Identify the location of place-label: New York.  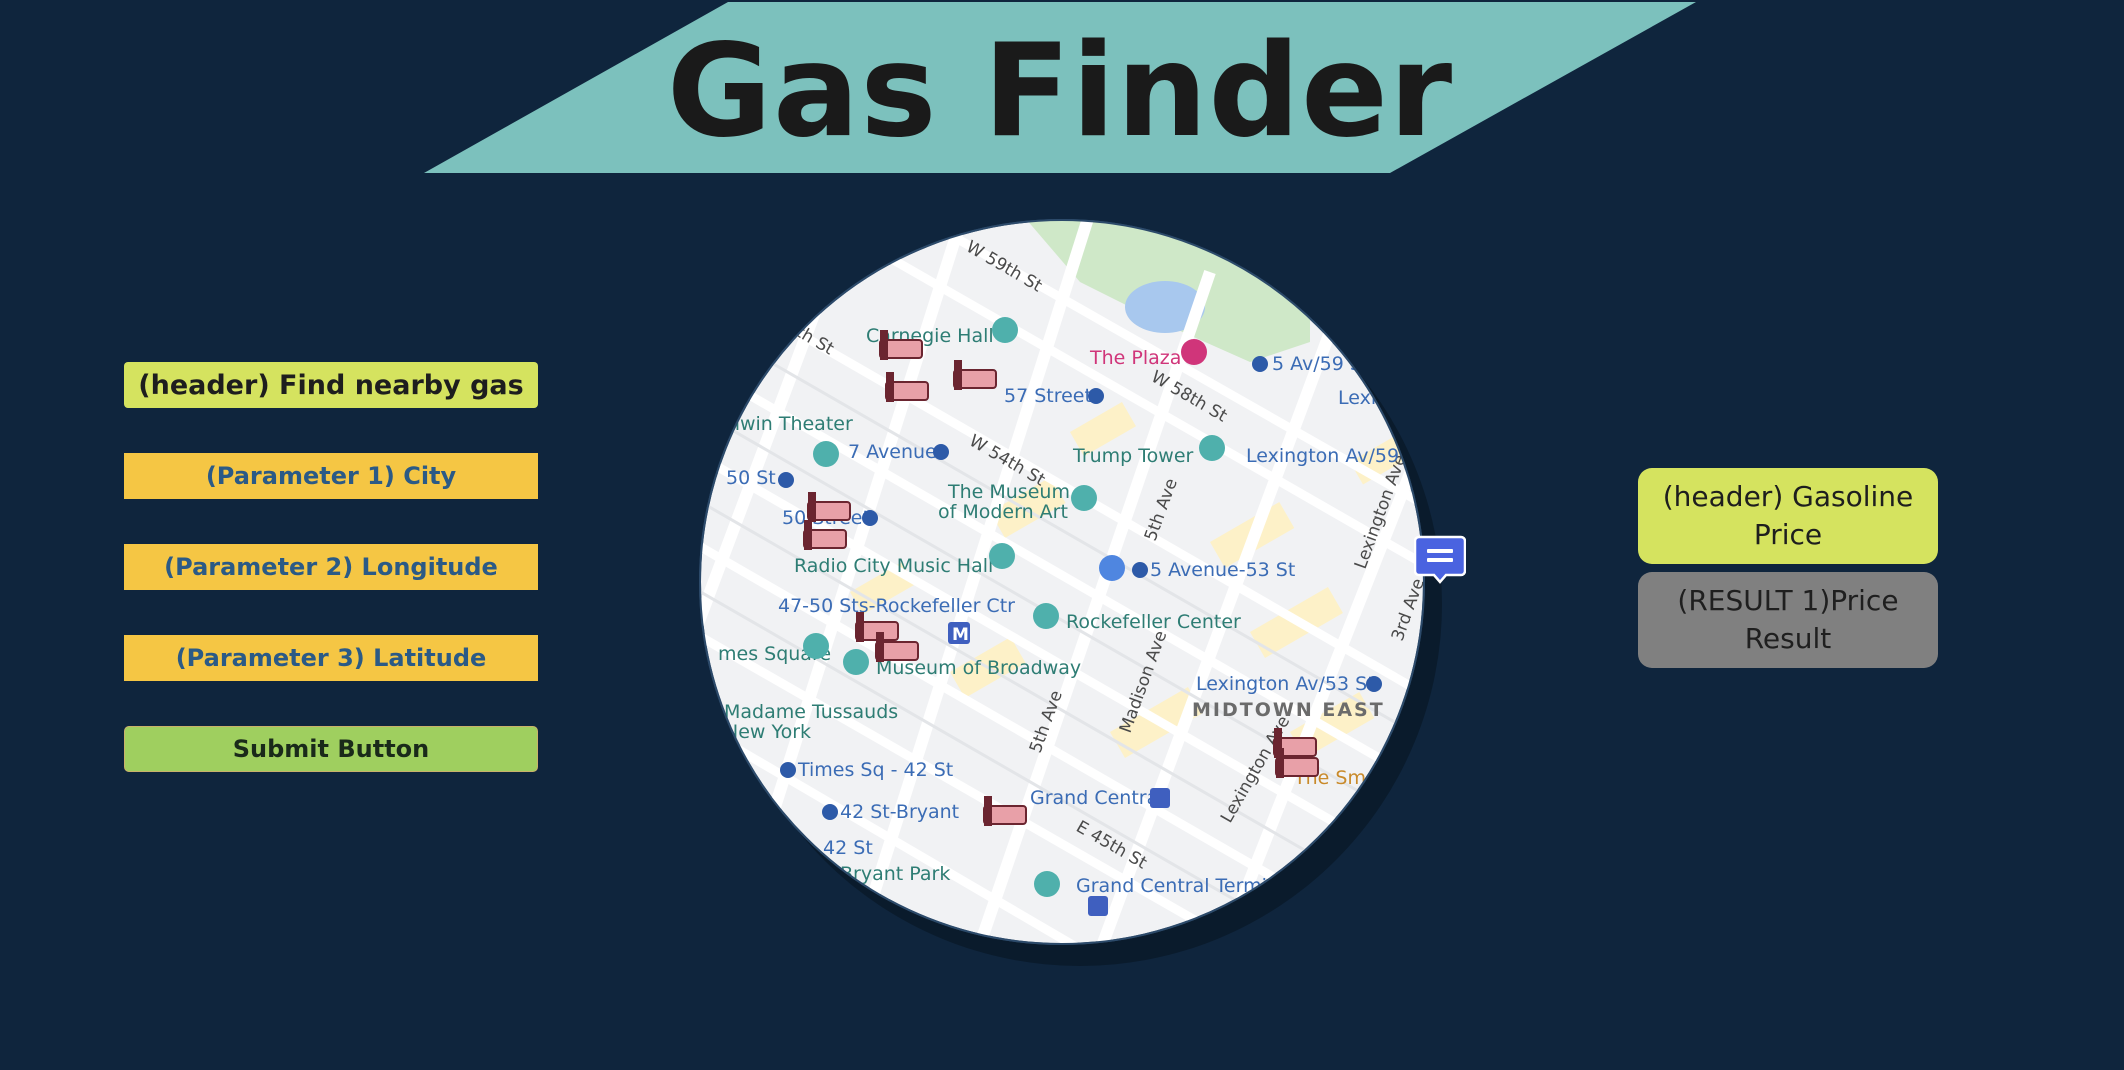
(767, 732).